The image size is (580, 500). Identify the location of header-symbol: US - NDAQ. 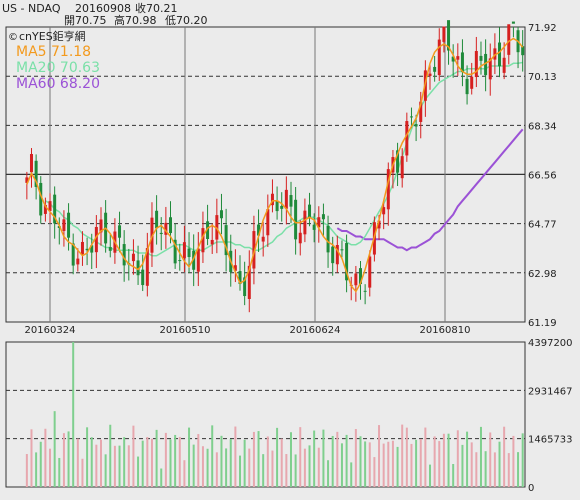
(31, 8).